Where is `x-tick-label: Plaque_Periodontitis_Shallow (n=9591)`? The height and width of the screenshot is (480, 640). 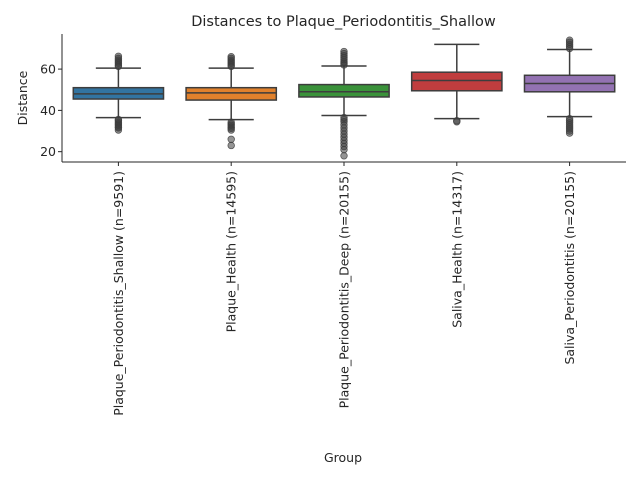
x-tick-label: Plaque_Periodontitis_Shallow (n=9591) is located at coordinates (118, 293).